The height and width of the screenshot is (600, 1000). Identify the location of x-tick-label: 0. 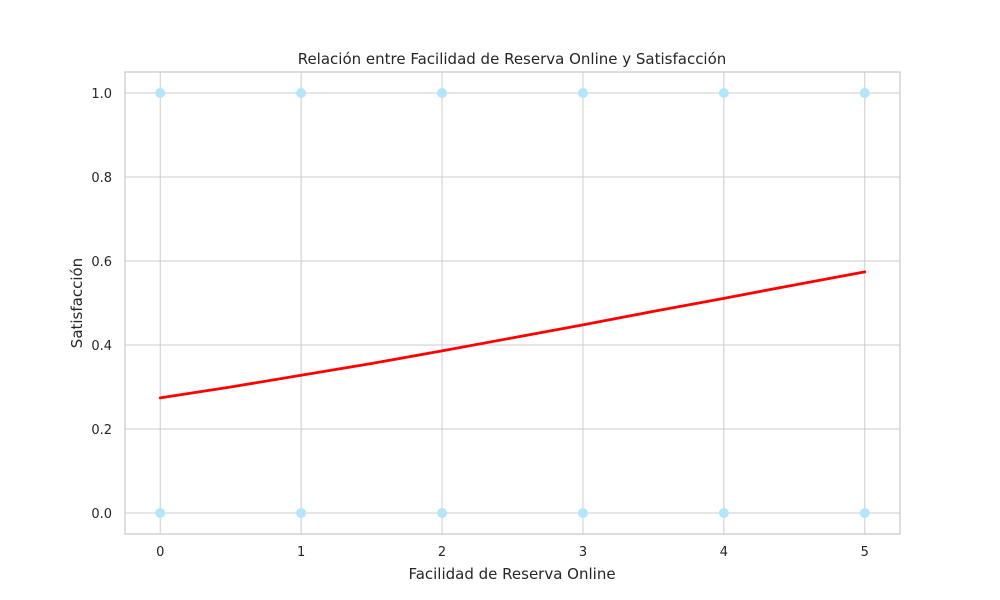
(160, 552).